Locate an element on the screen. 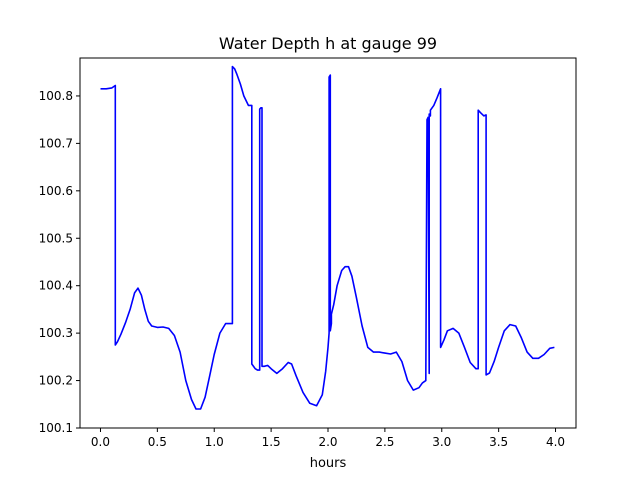  x-tick-label: 4.0 is located at coordinates (555, 442).